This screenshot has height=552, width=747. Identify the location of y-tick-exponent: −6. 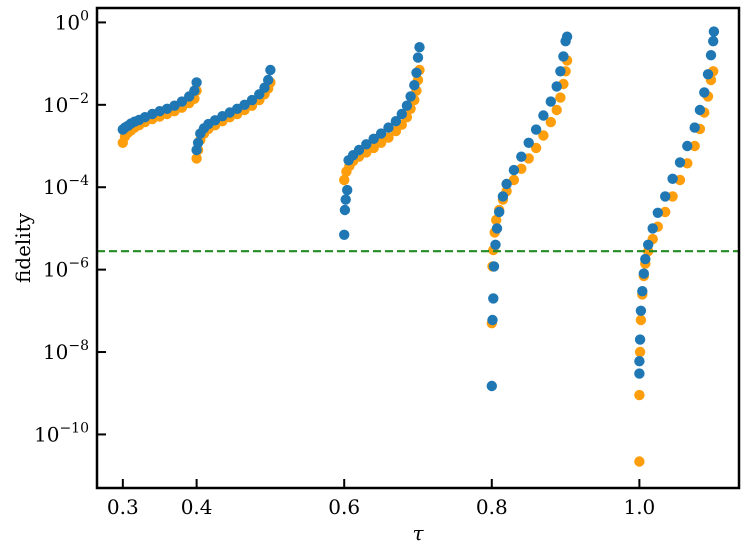
(78, 264).